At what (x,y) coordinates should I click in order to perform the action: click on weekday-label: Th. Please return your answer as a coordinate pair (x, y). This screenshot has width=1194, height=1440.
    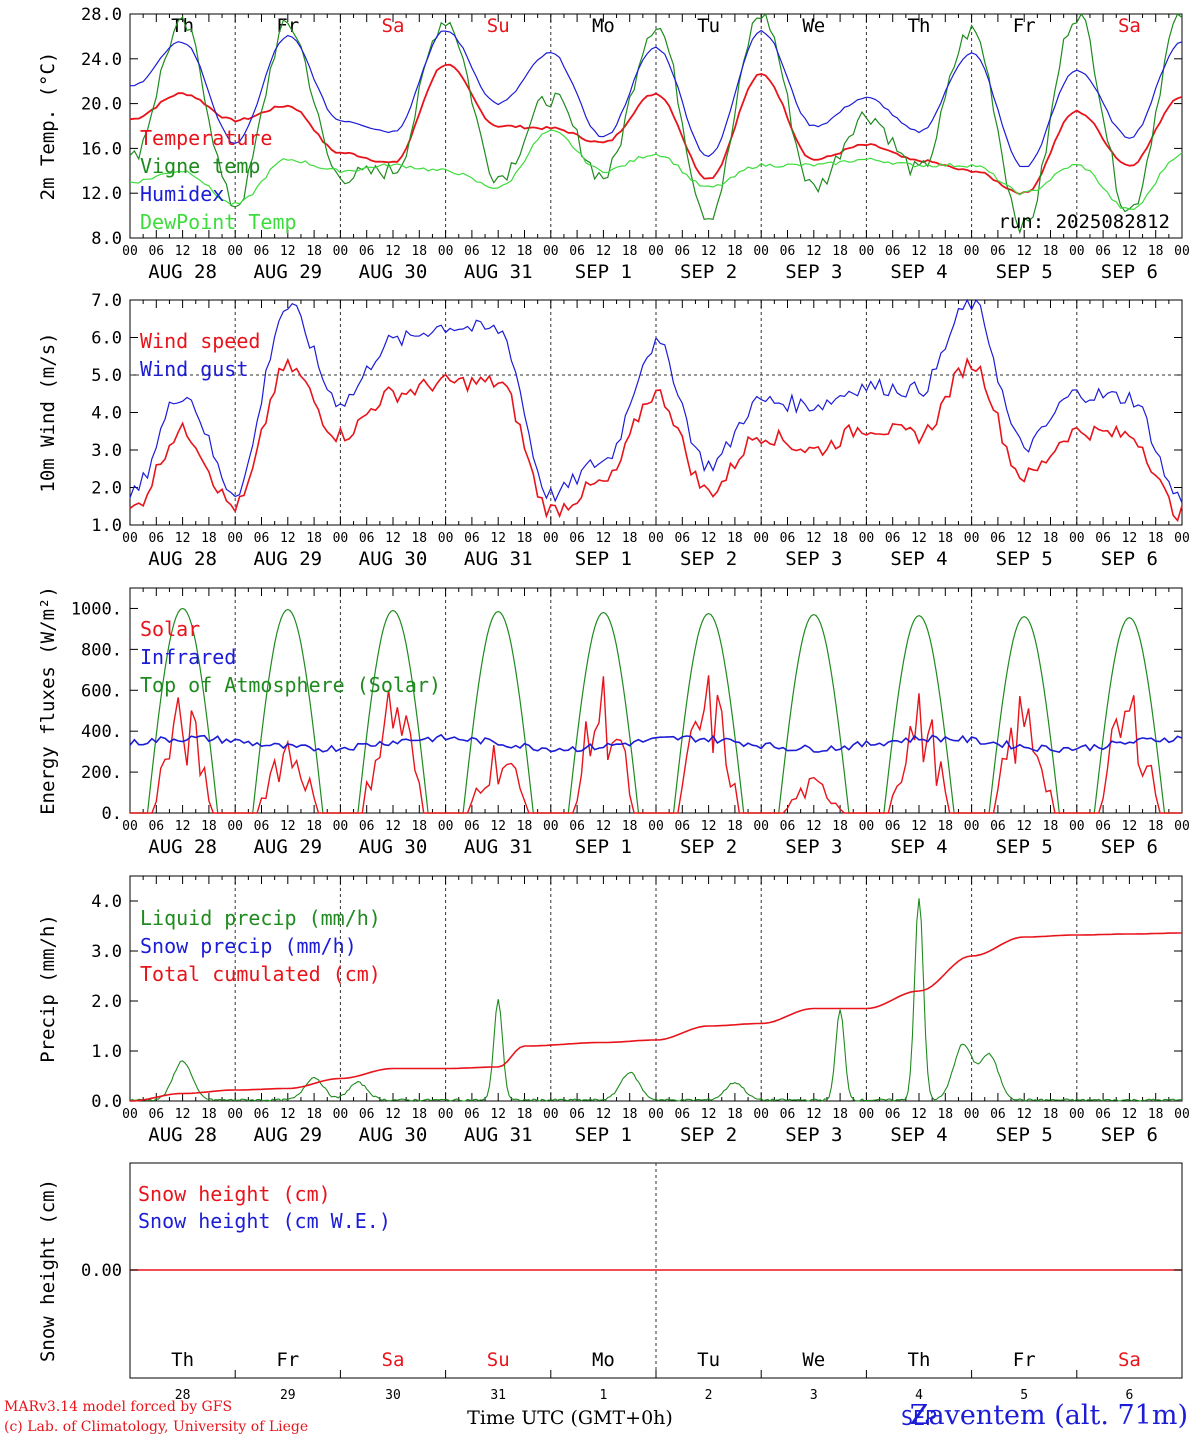
    Looking at the image, I should click on (919, 26).